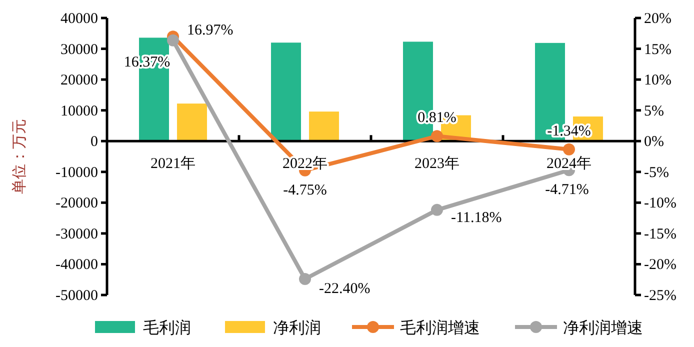 This screenshot has width=694, height=347. I want to click on y-axis-title: 单位：万元, so click(19, 156).